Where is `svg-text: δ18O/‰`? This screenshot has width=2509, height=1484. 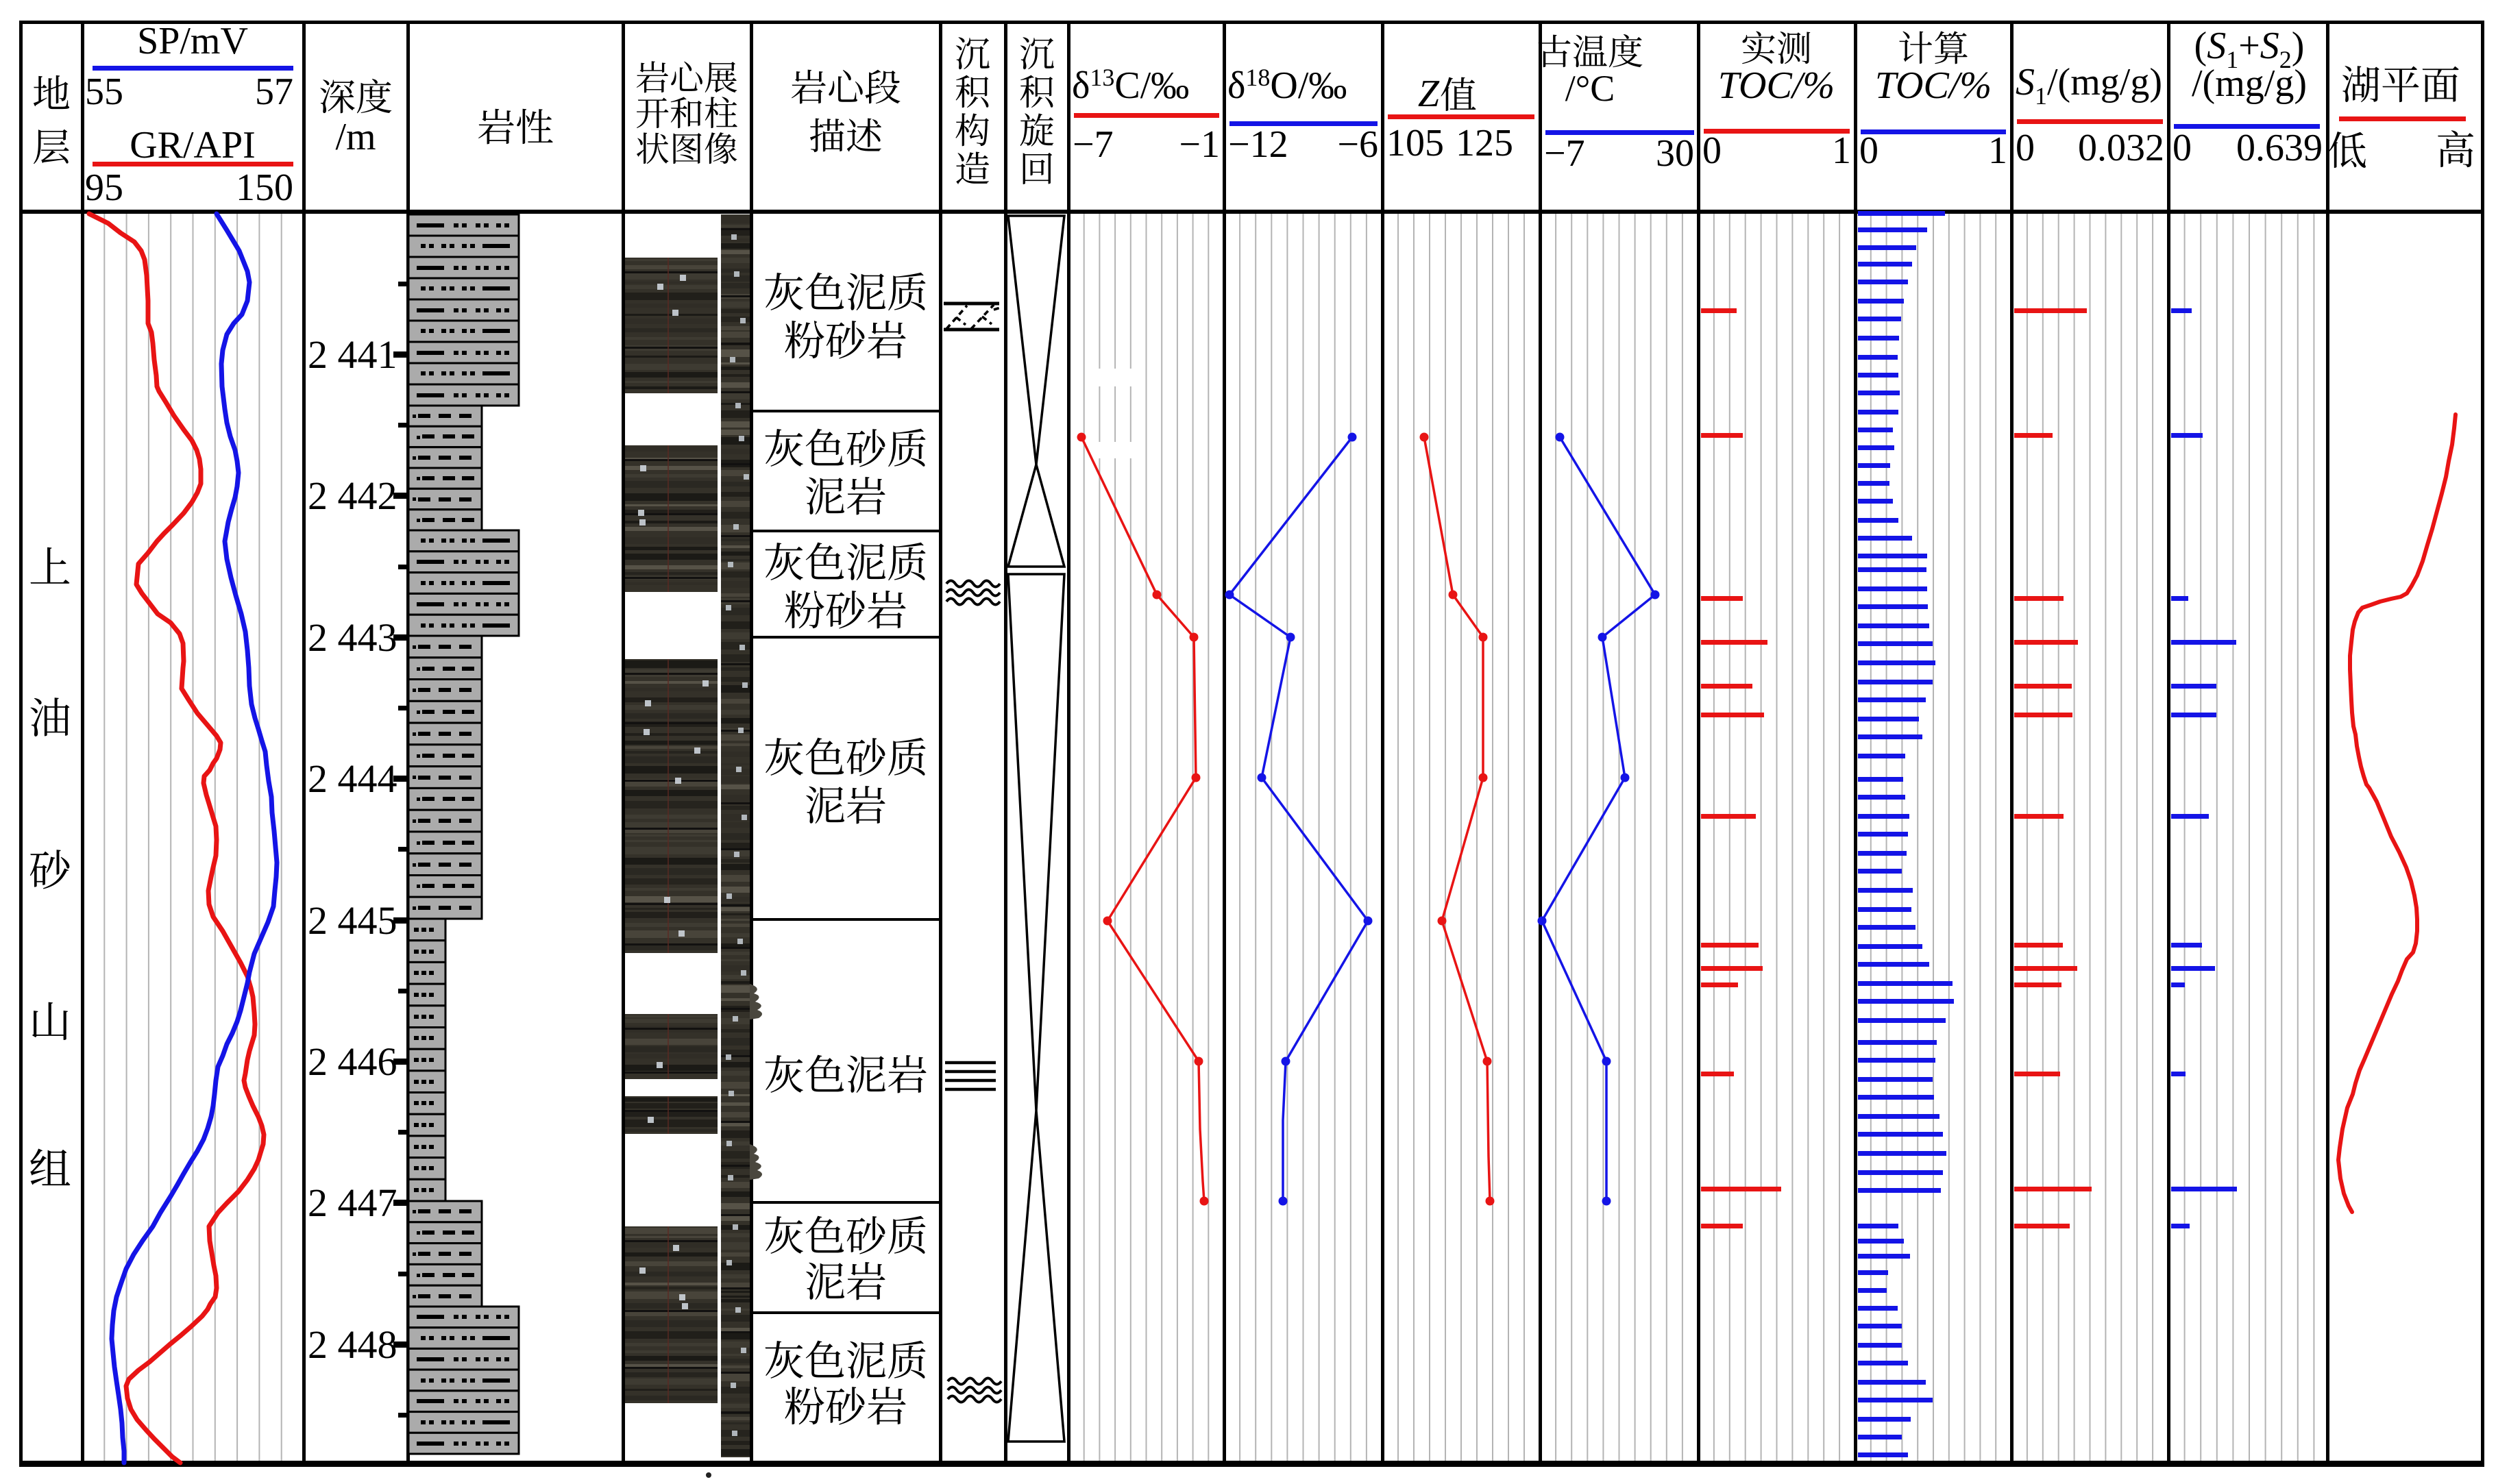 svg-text: δ18O/‰ is located at coordinates (1287, 85).